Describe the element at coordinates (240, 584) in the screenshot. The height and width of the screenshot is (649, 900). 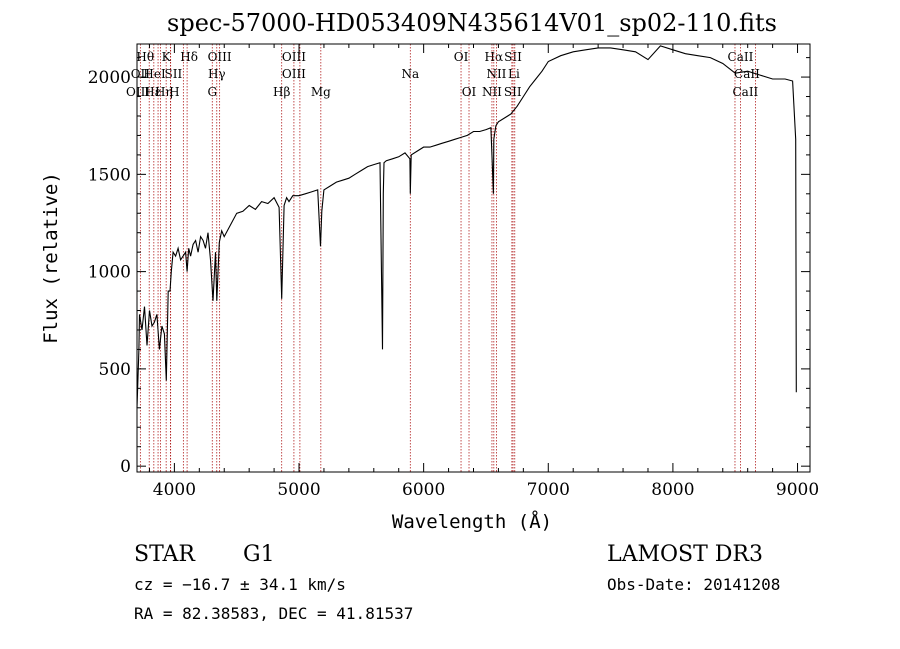
I see `redshift-cz: cz = −16.7 ± 34.1 km/s` at that location.